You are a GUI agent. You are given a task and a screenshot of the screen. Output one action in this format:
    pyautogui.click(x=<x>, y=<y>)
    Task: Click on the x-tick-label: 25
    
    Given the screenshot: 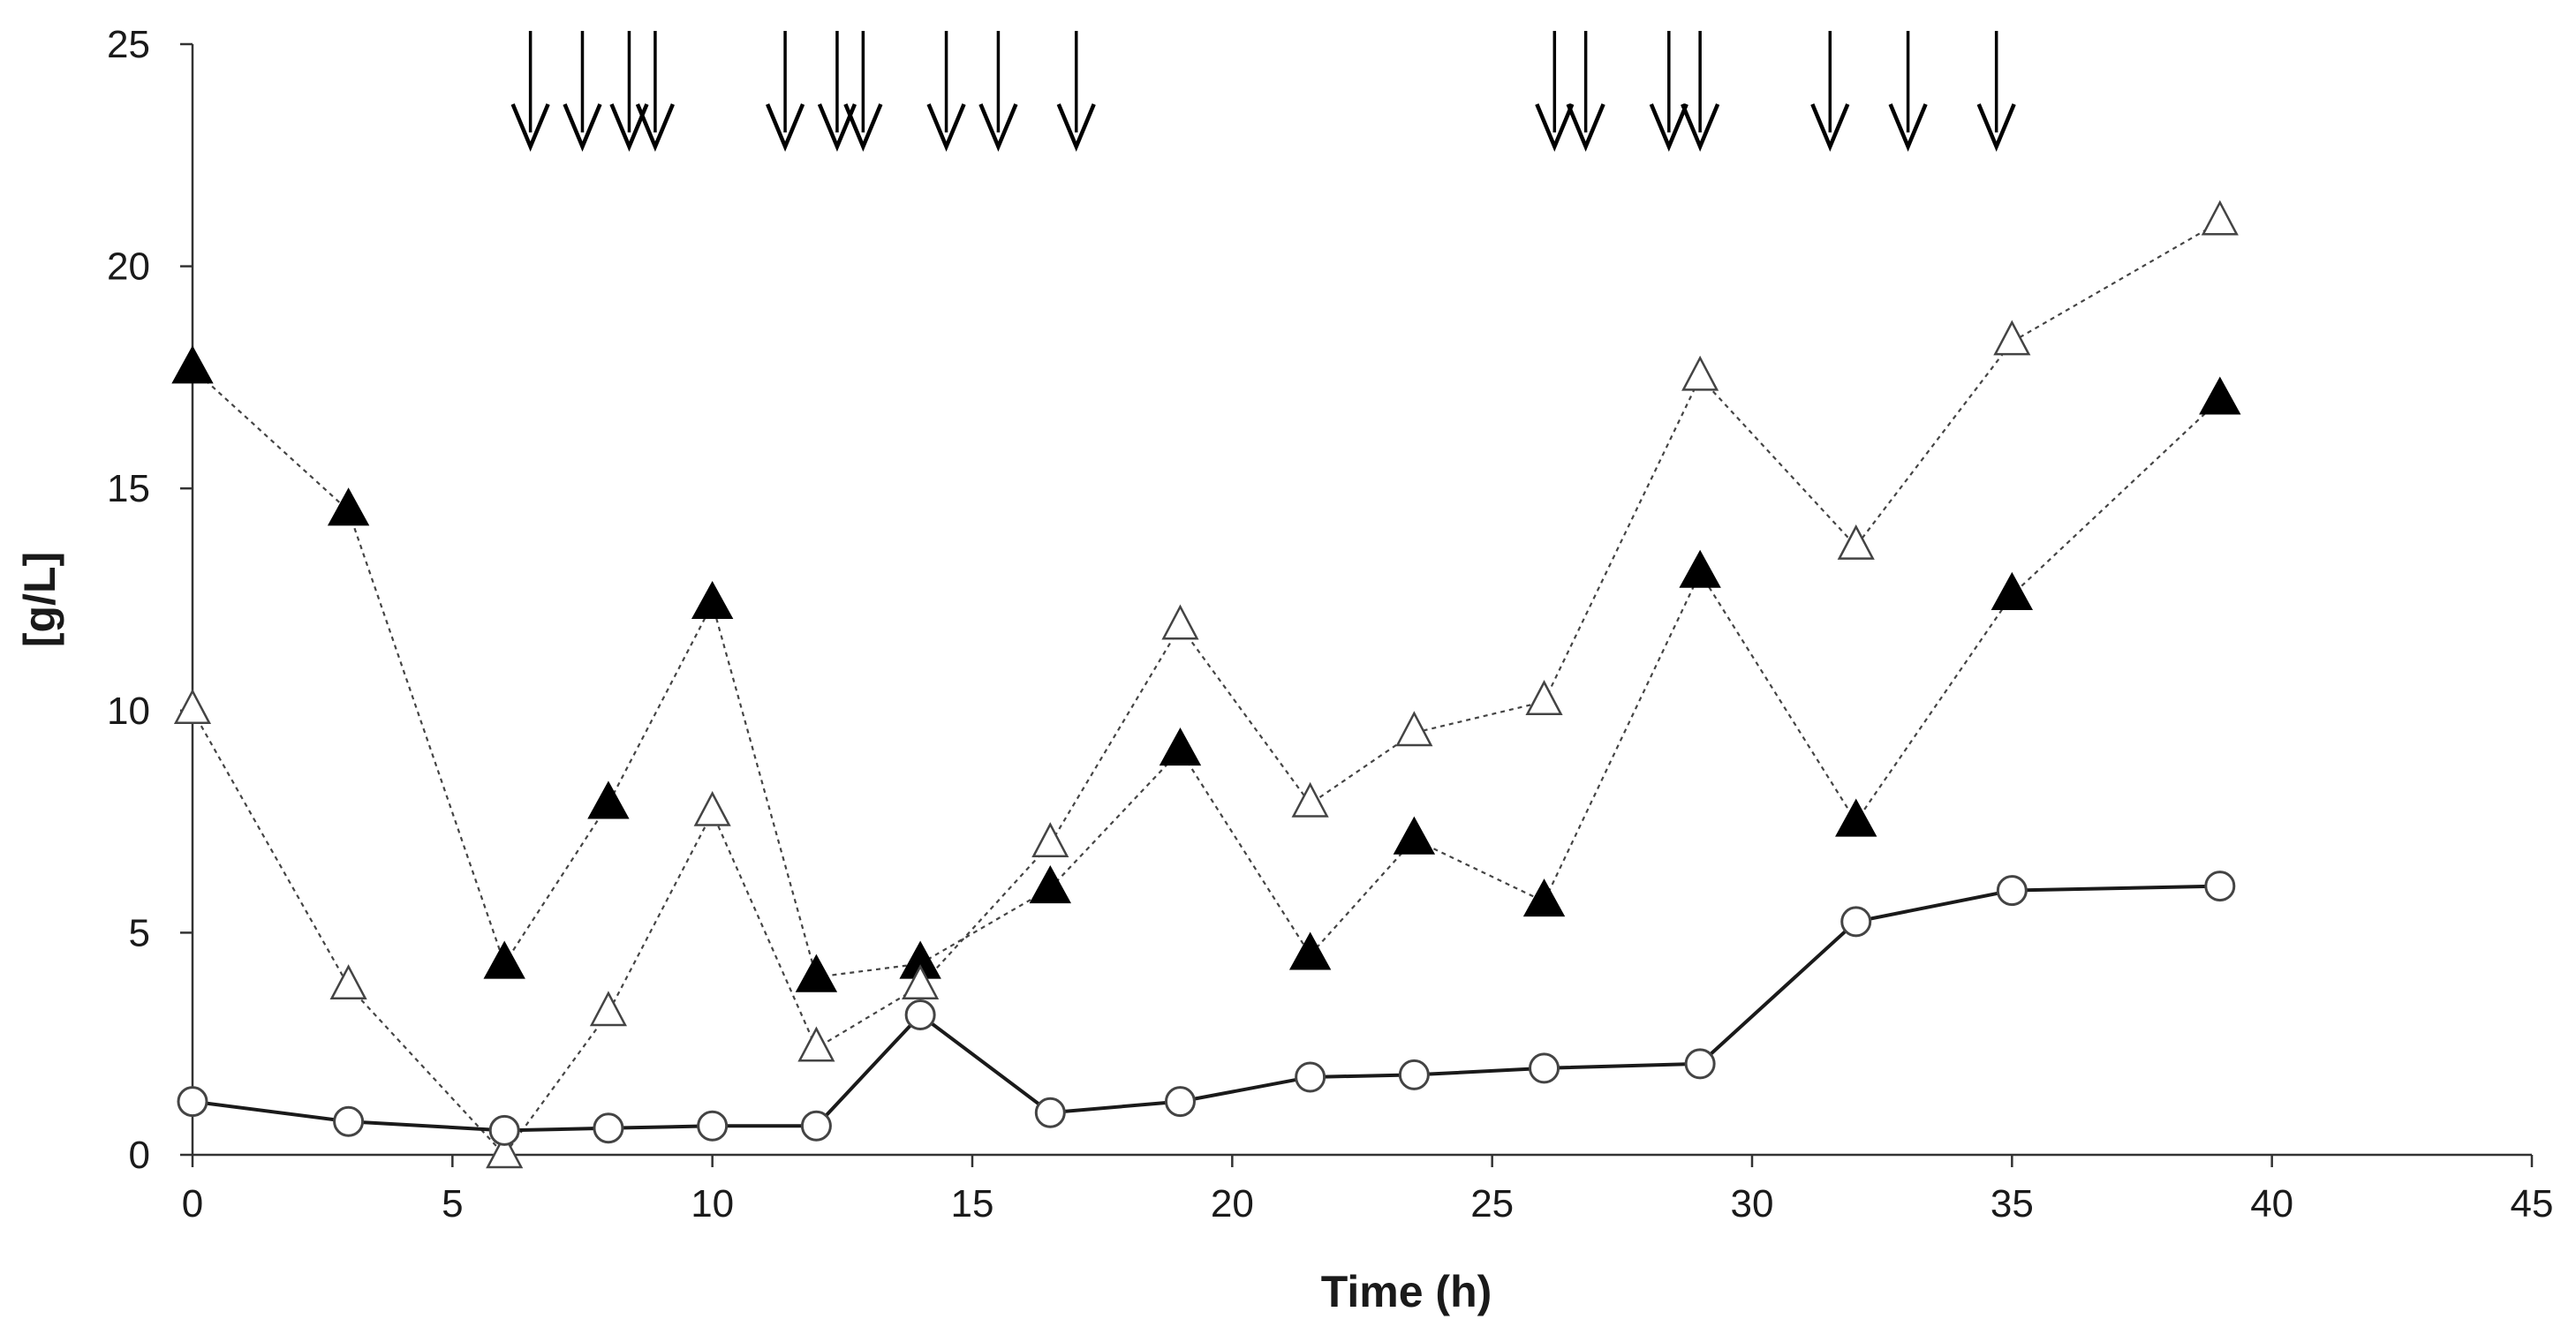 What is the action you would take?
    pyautogui.click(x=1492, y=1204)
    